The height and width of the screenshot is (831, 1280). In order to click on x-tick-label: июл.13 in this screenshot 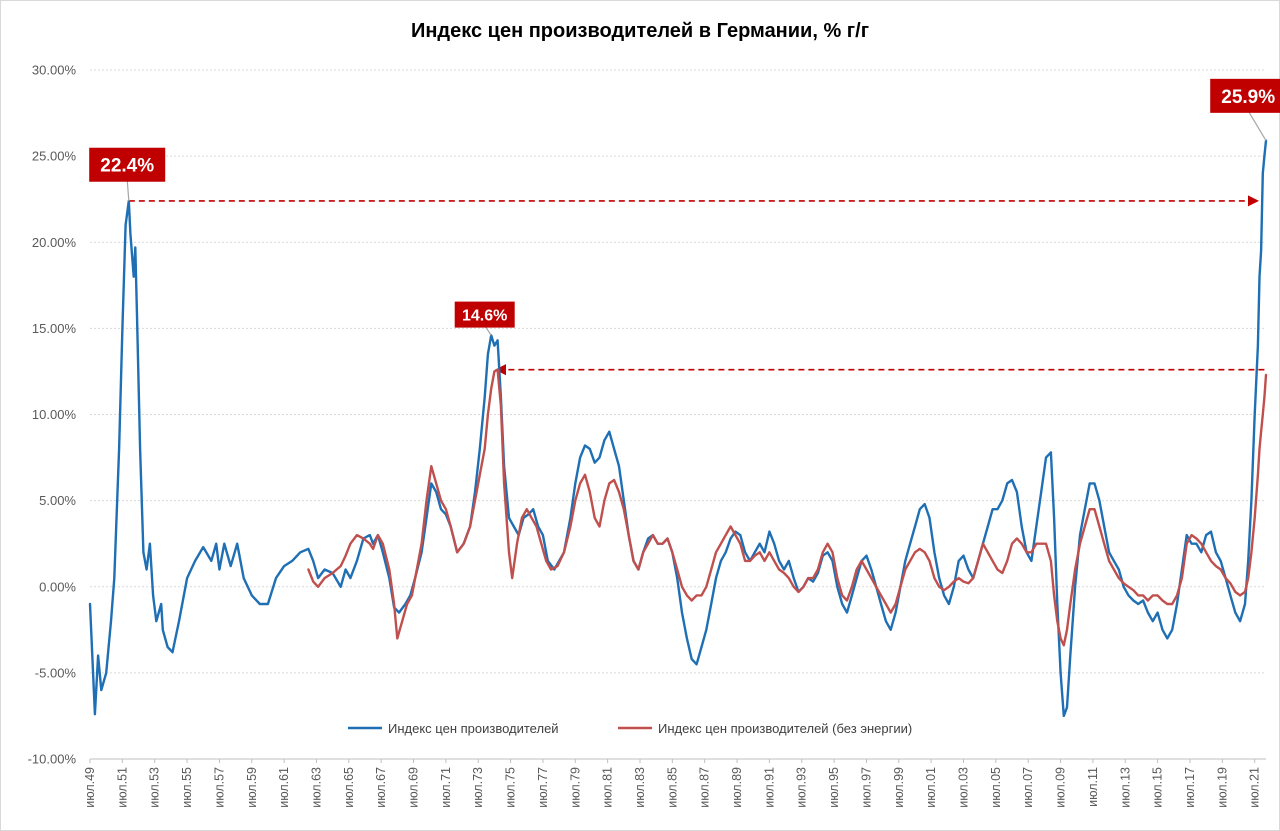, I will do `click(1125, 787)`.